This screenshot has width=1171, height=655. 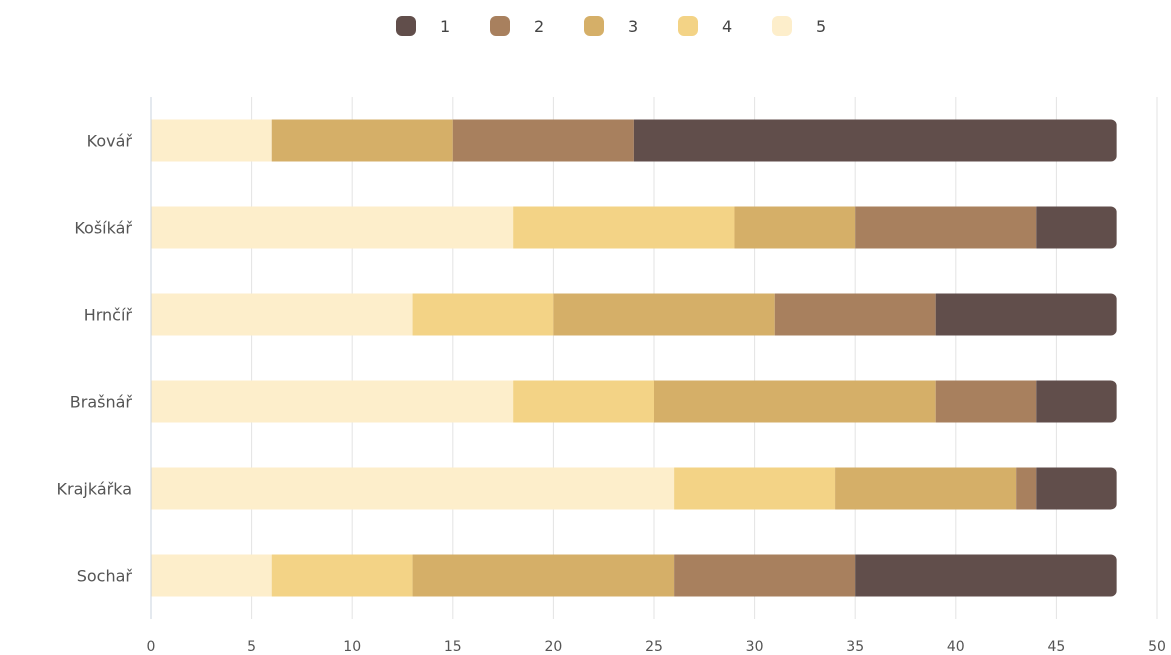 What do you see at coordinates (445, 26) in the screenshot?
I see `legend-label: 1` at bounding box center [445, 26].